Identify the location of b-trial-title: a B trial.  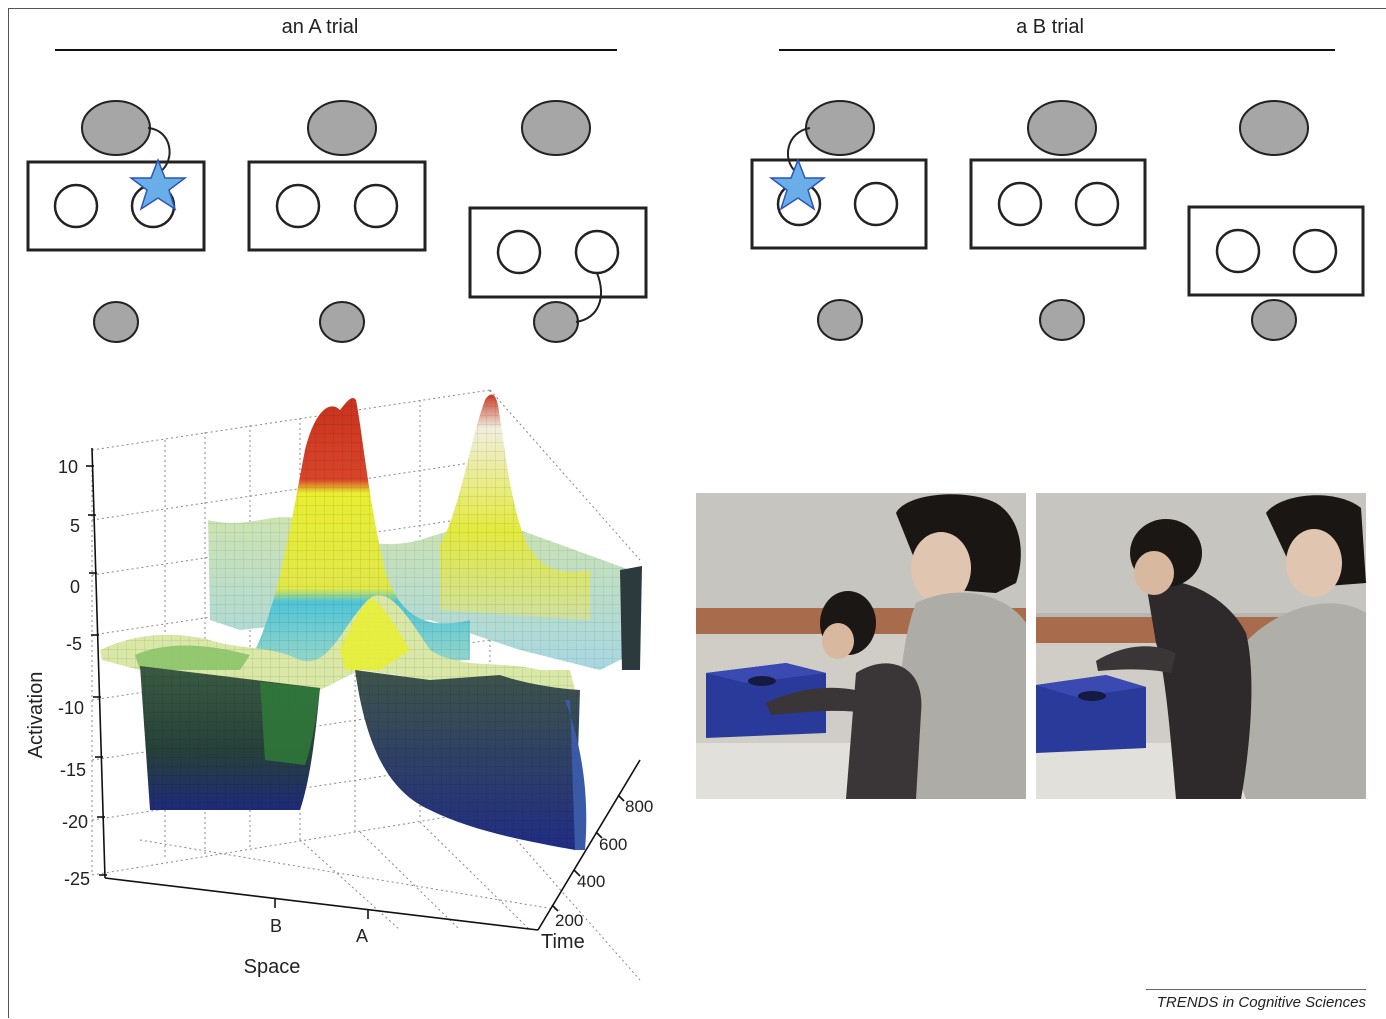
(1050, 27).